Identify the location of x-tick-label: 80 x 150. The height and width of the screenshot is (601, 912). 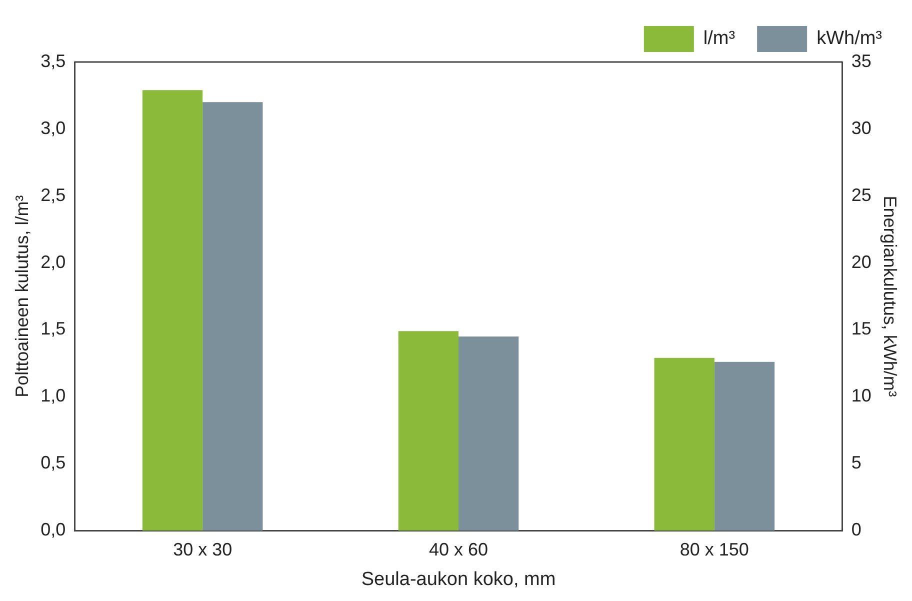
(714, 549).